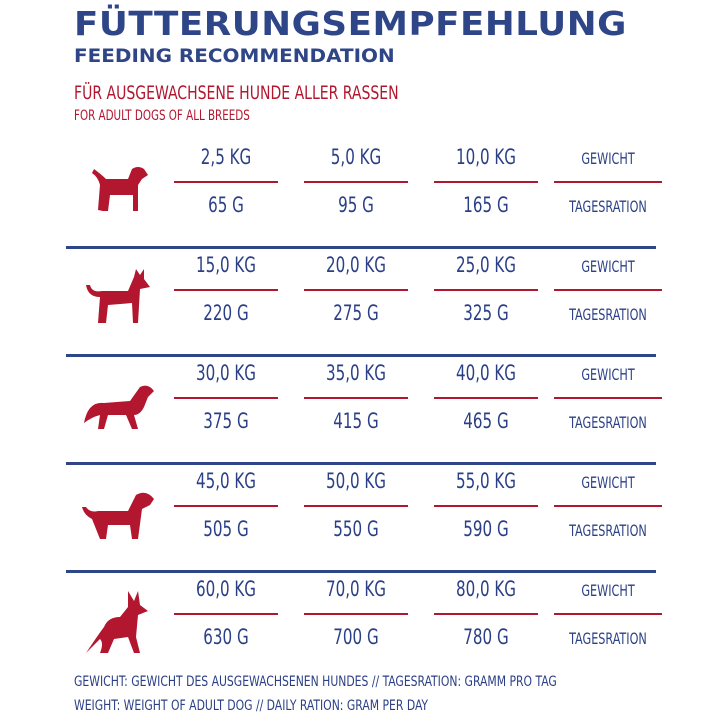 The image size is (720, 720). What do you see at coordinates (486, 529) in the screenshot?
I see `ration-value: 590 G` at bounding box center [486, 529].